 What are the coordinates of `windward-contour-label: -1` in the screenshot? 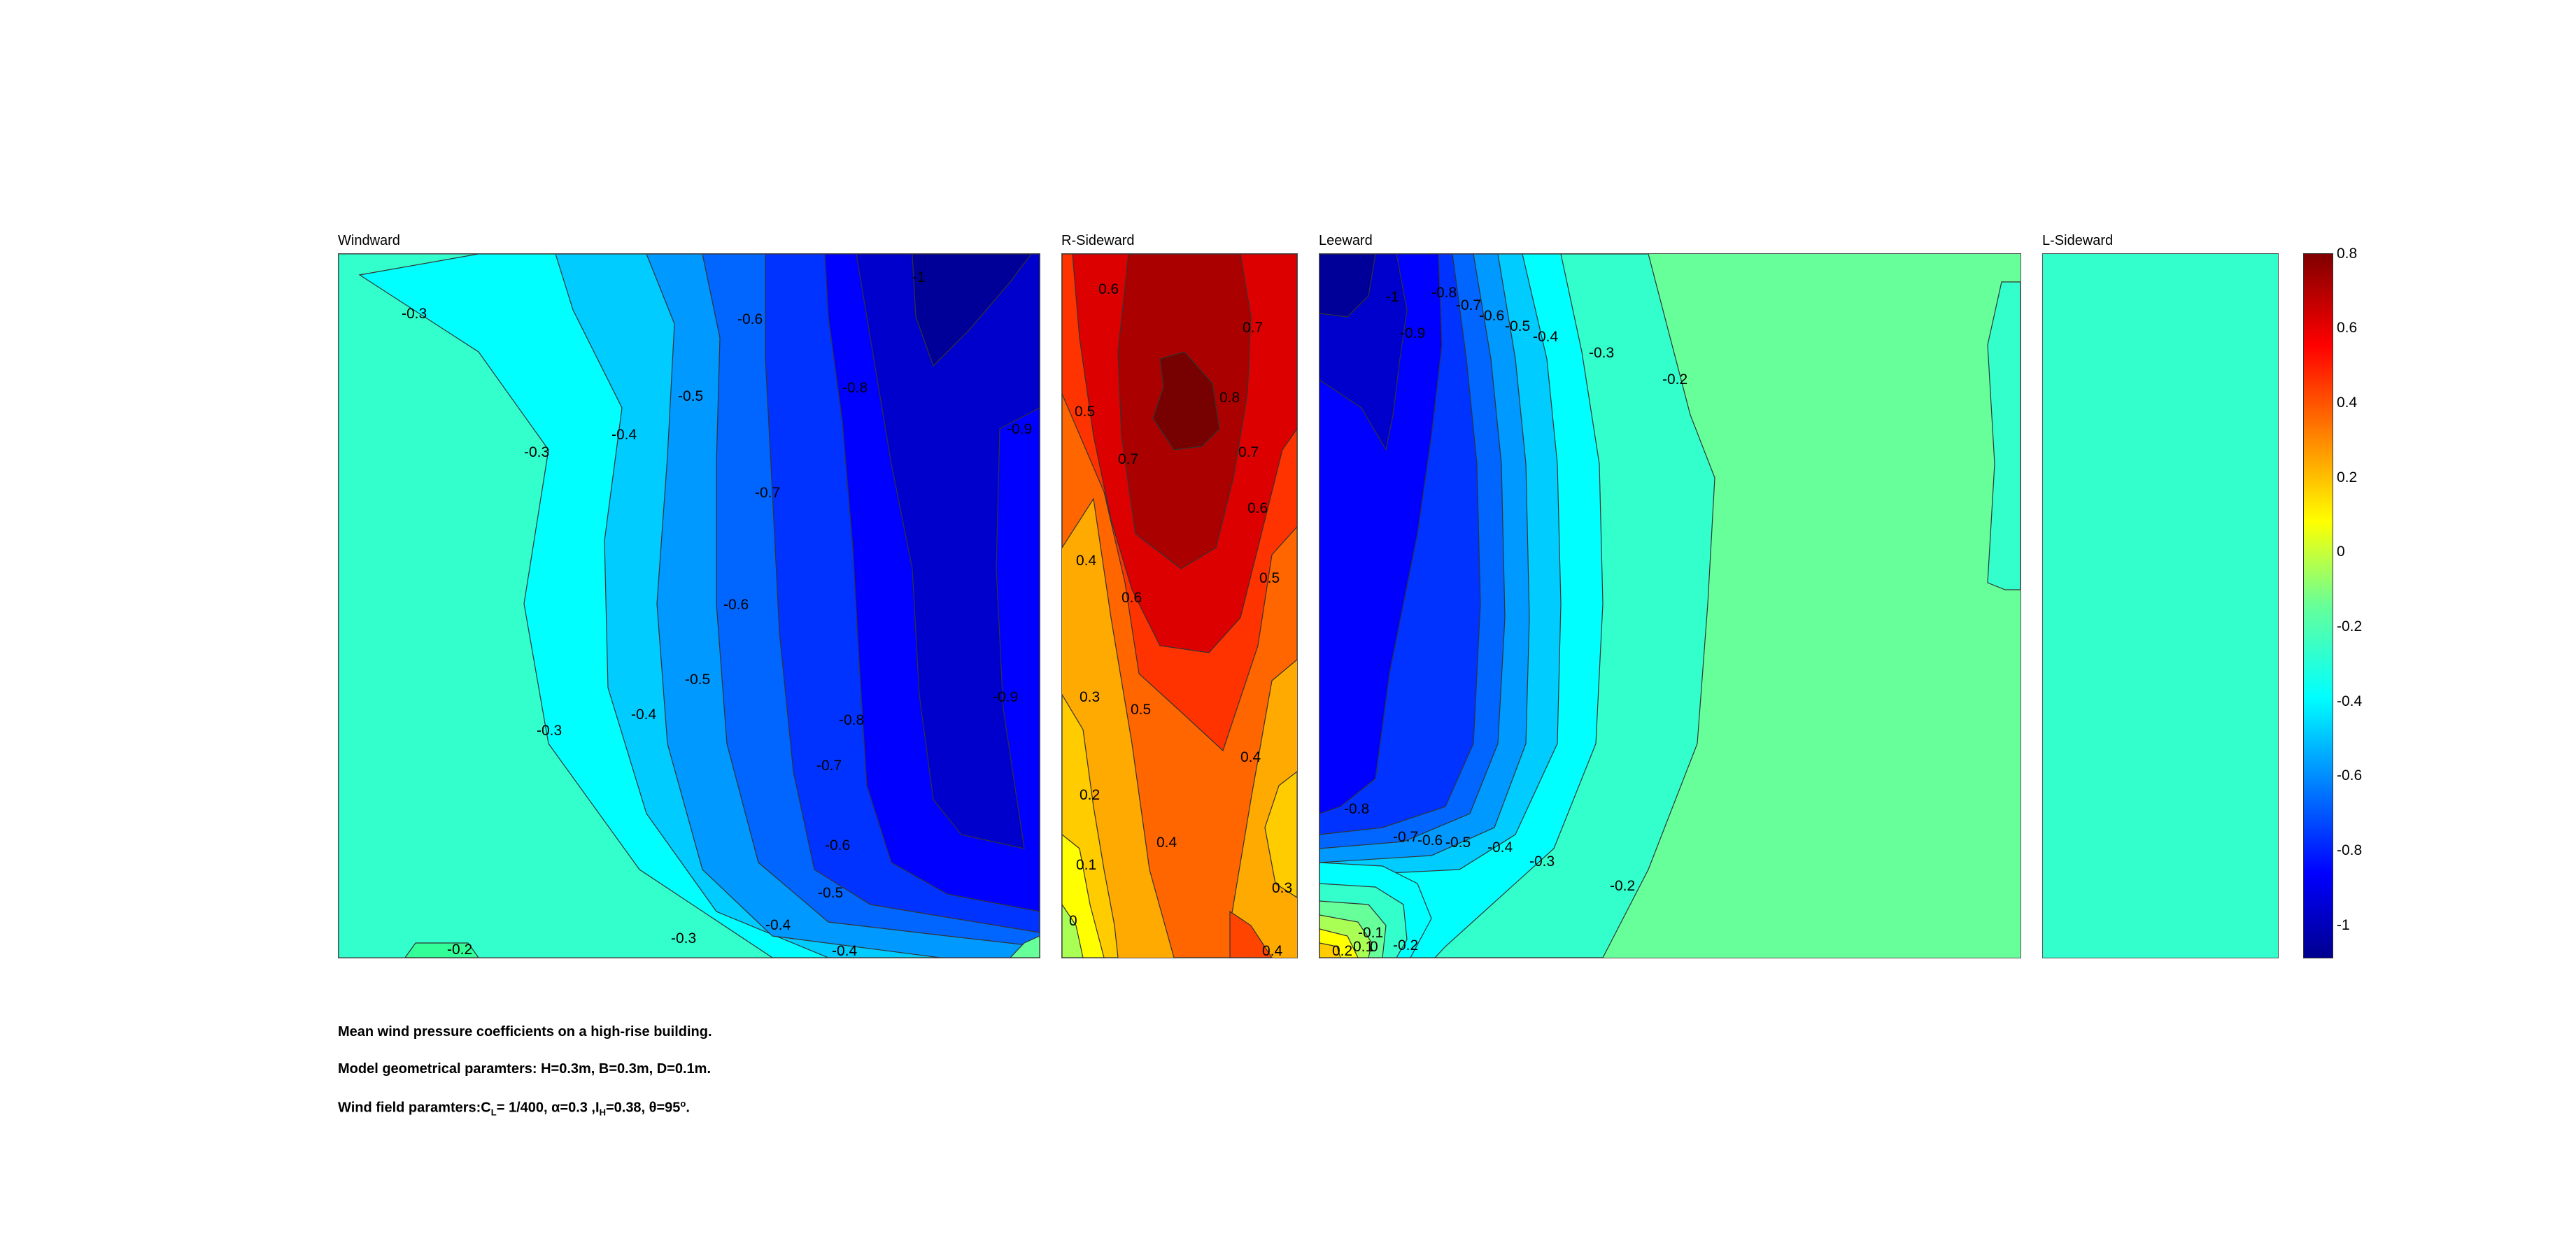 It's located at (919, 277).